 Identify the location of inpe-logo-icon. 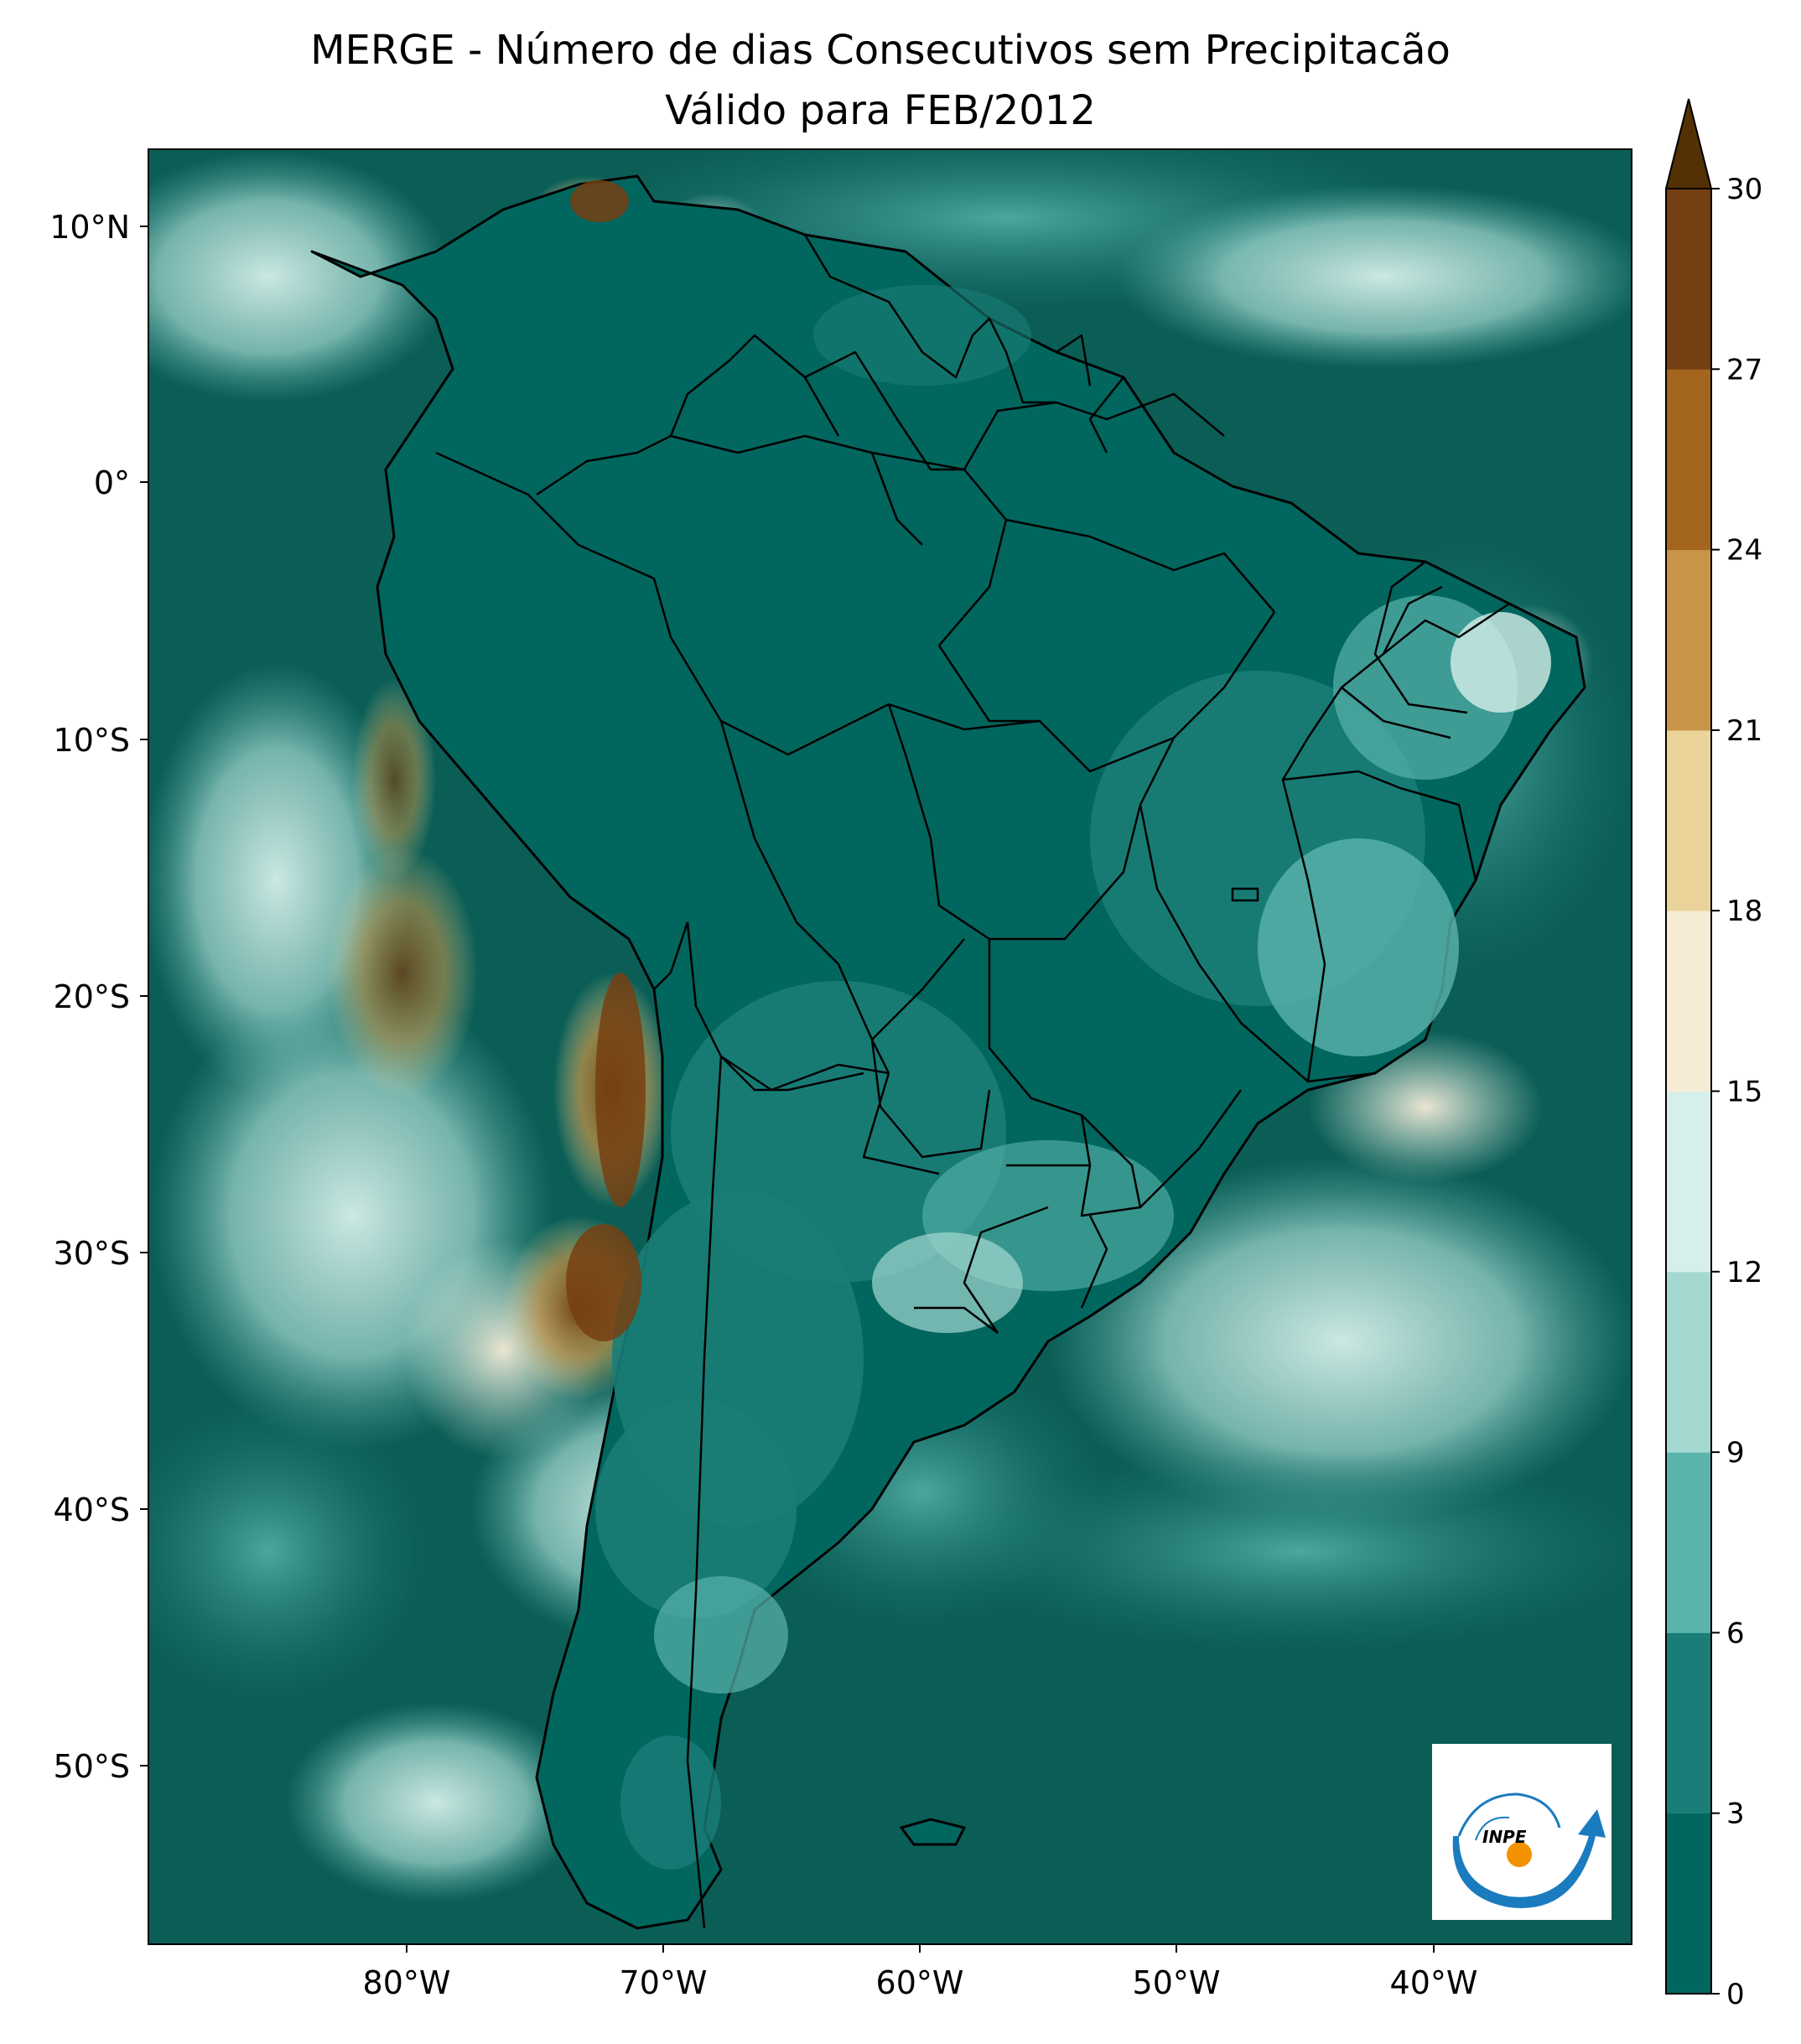
(1529, 1850).